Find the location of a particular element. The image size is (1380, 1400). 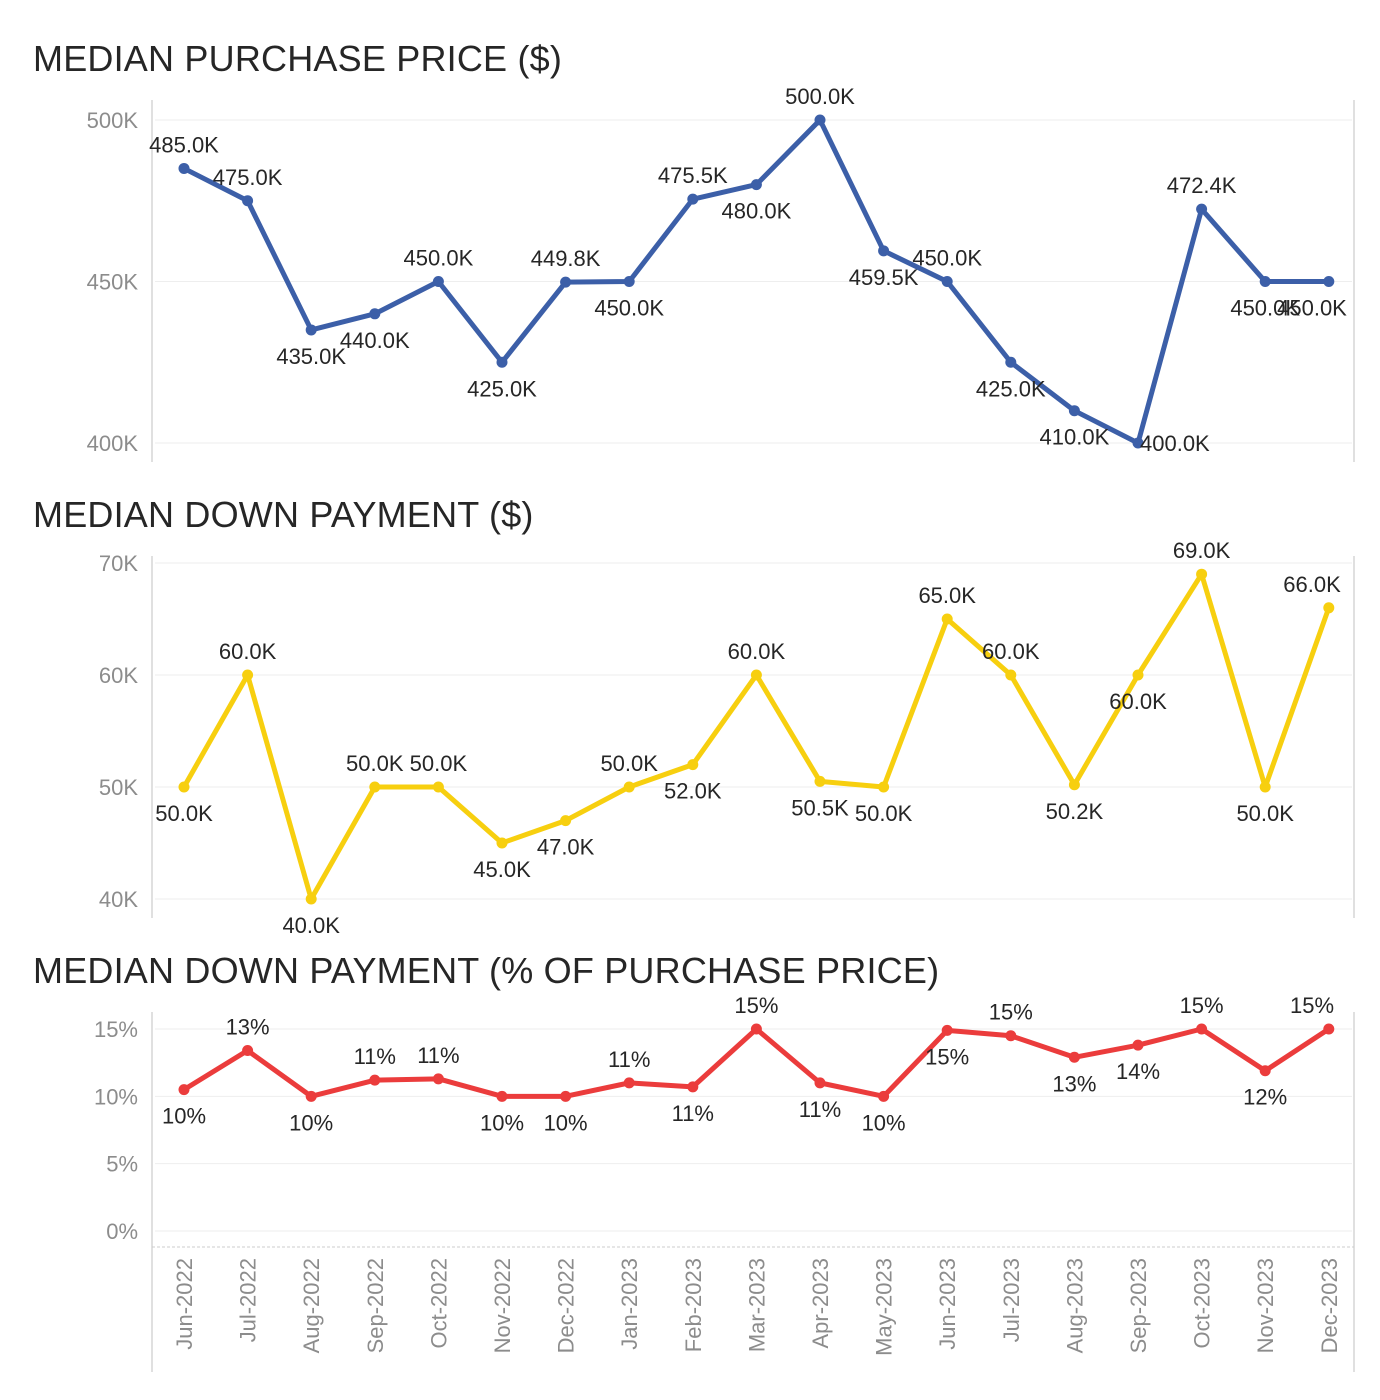

x-tick-label: Oct-2022 is located at coordinates (438, 1303).